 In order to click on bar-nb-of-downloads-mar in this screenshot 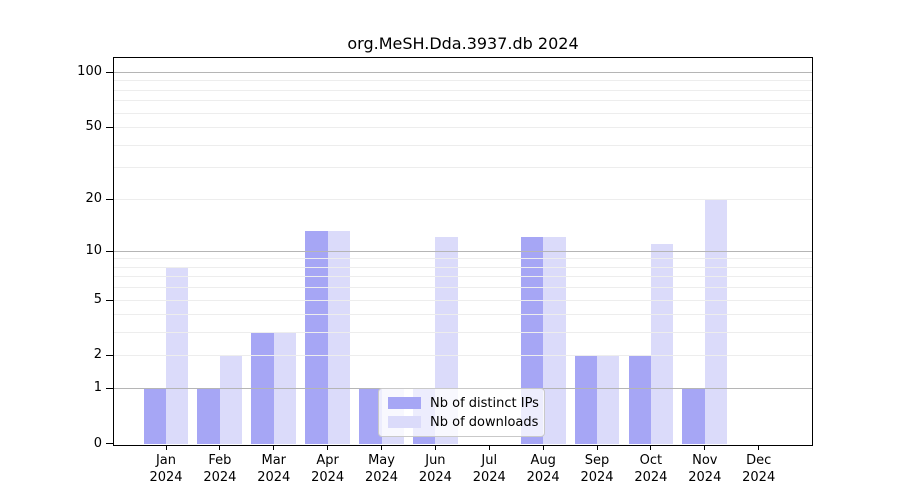, I will do `click(285, 388)`.